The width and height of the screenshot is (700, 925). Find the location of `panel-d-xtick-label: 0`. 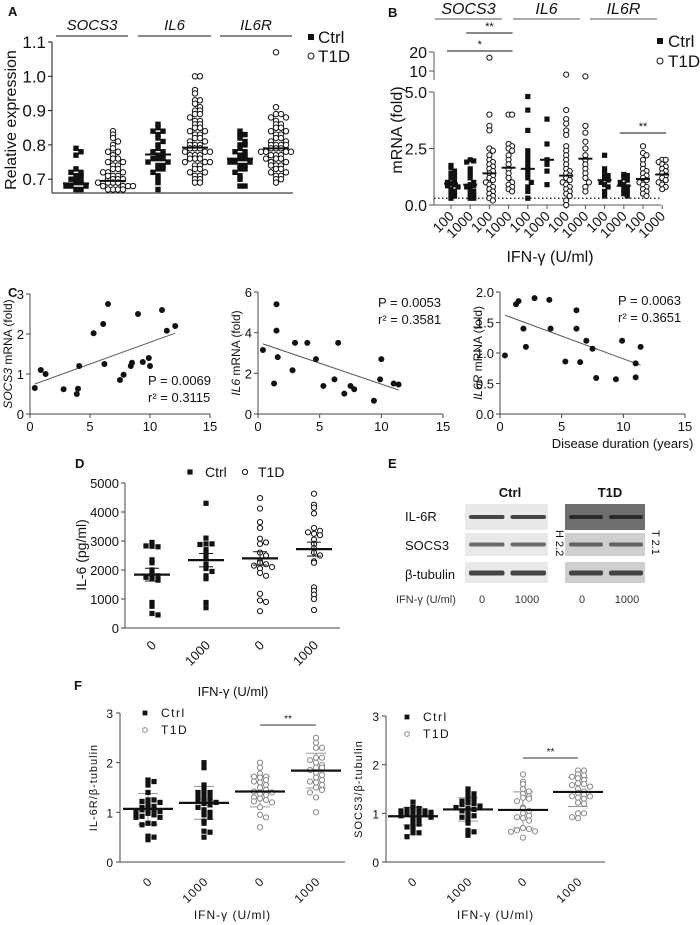

panel-d-xtick-label: 0 is located at coordinates (259, 646).